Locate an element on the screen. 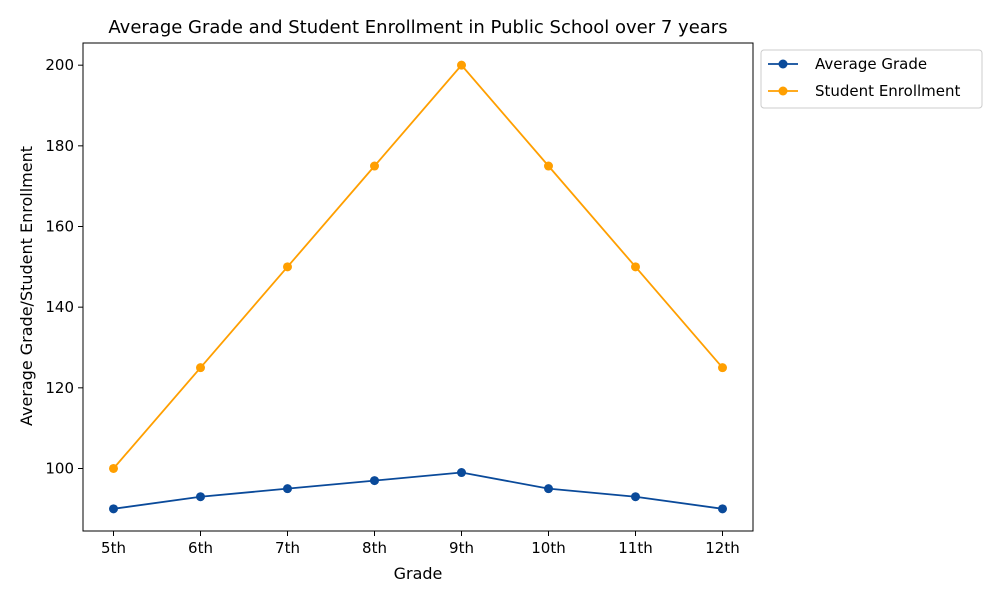  legend: Average Grade Student Enrollment is located at coordinates (871, 79).